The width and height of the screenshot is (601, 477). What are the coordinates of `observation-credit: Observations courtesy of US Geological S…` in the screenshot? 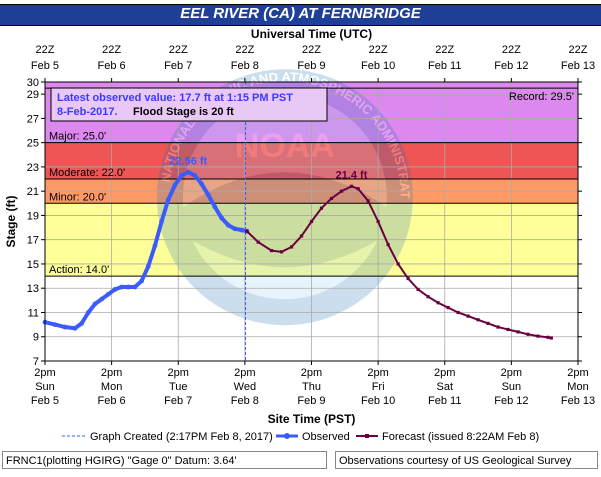 It's located at (466, 460).